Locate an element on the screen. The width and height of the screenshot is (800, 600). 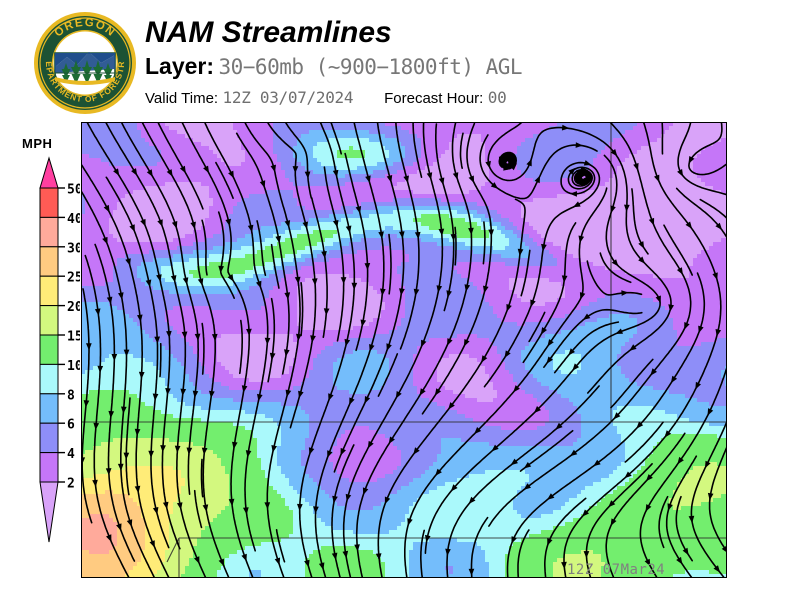
valid-time-label: Valid Time: is located at coordinates (182, 98).